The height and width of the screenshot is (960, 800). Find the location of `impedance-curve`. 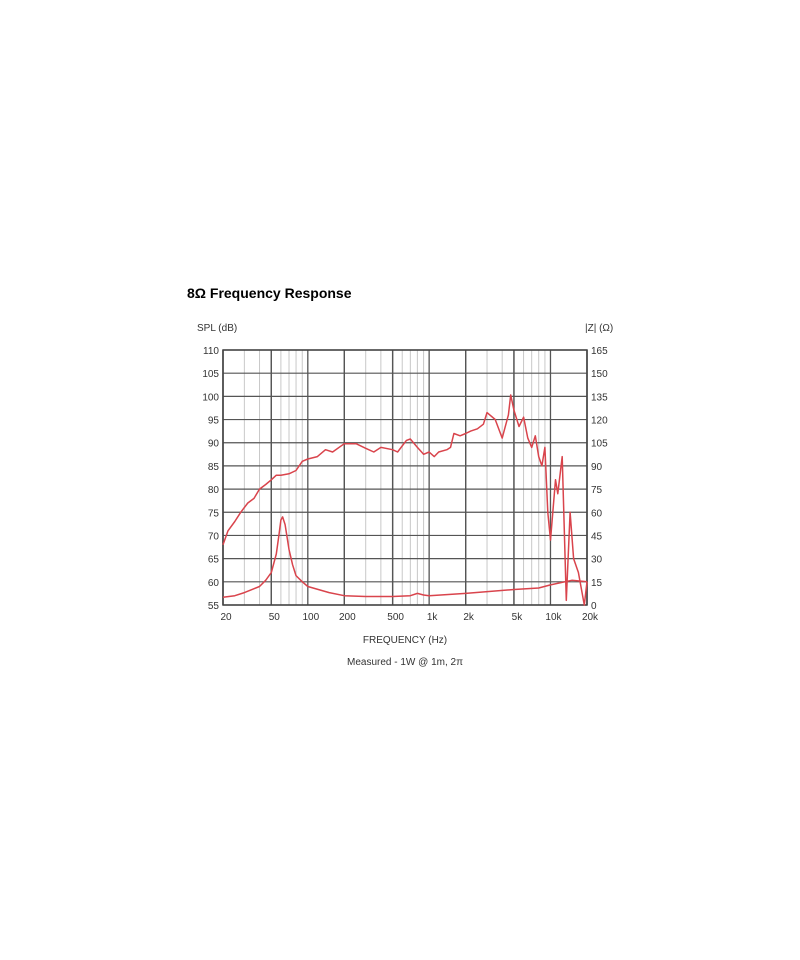

impedance-curve is located at coordinates (405, 557).